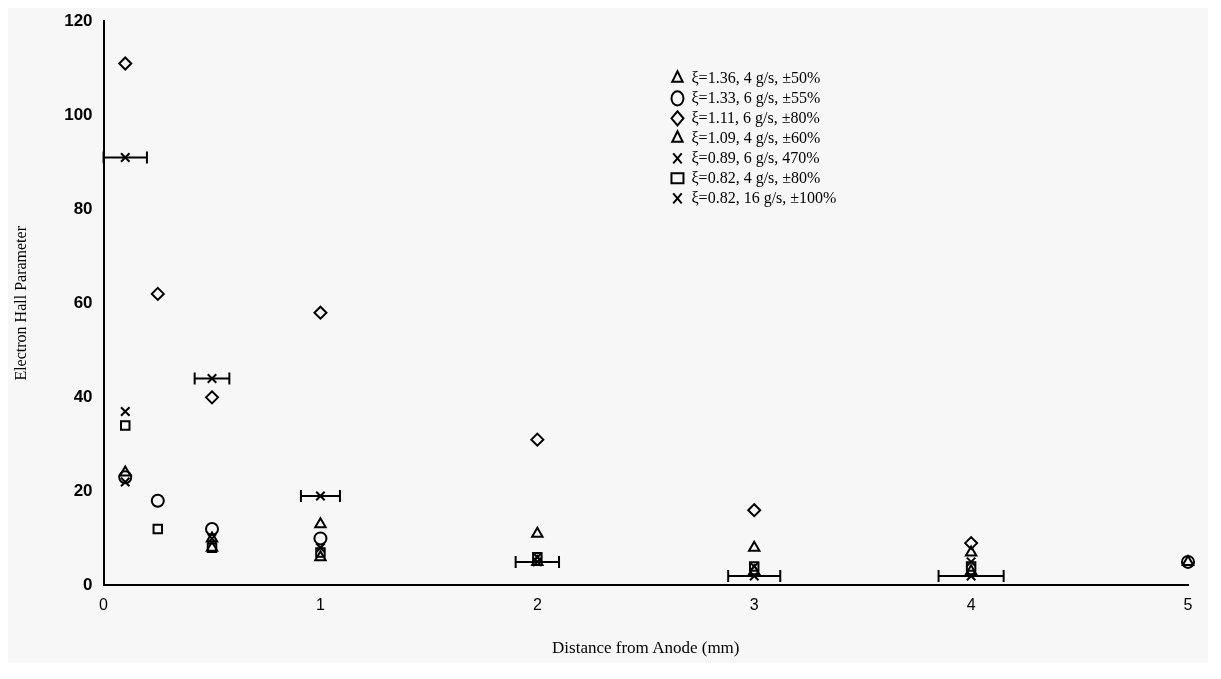 The image size is (1221, 679). Describe the element at coordinates (754, 605) in the screenshot. I see `x-tick-label: 3` at that location.